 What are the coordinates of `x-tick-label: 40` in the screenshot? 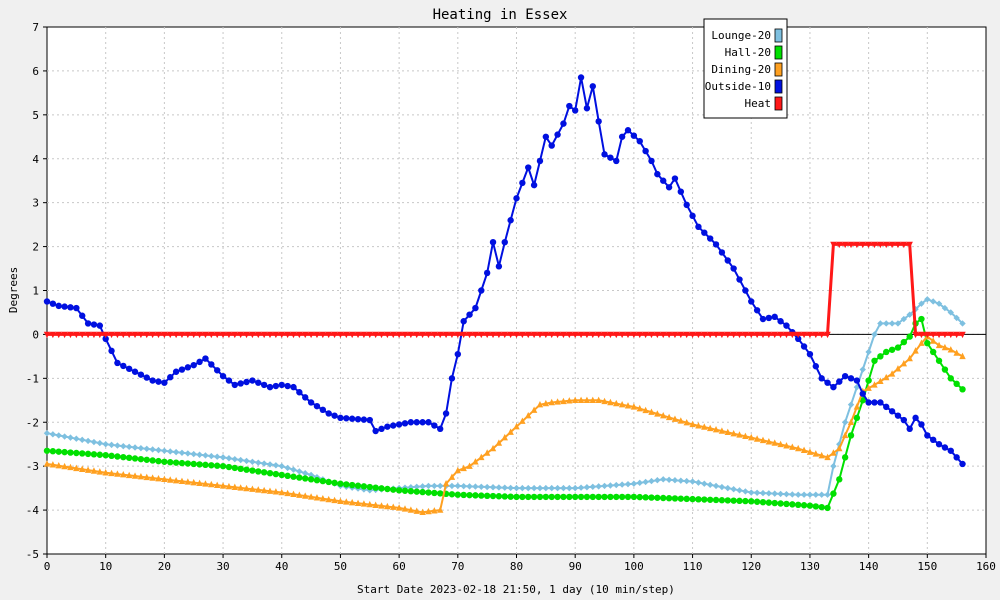 It's located at (281, 566).